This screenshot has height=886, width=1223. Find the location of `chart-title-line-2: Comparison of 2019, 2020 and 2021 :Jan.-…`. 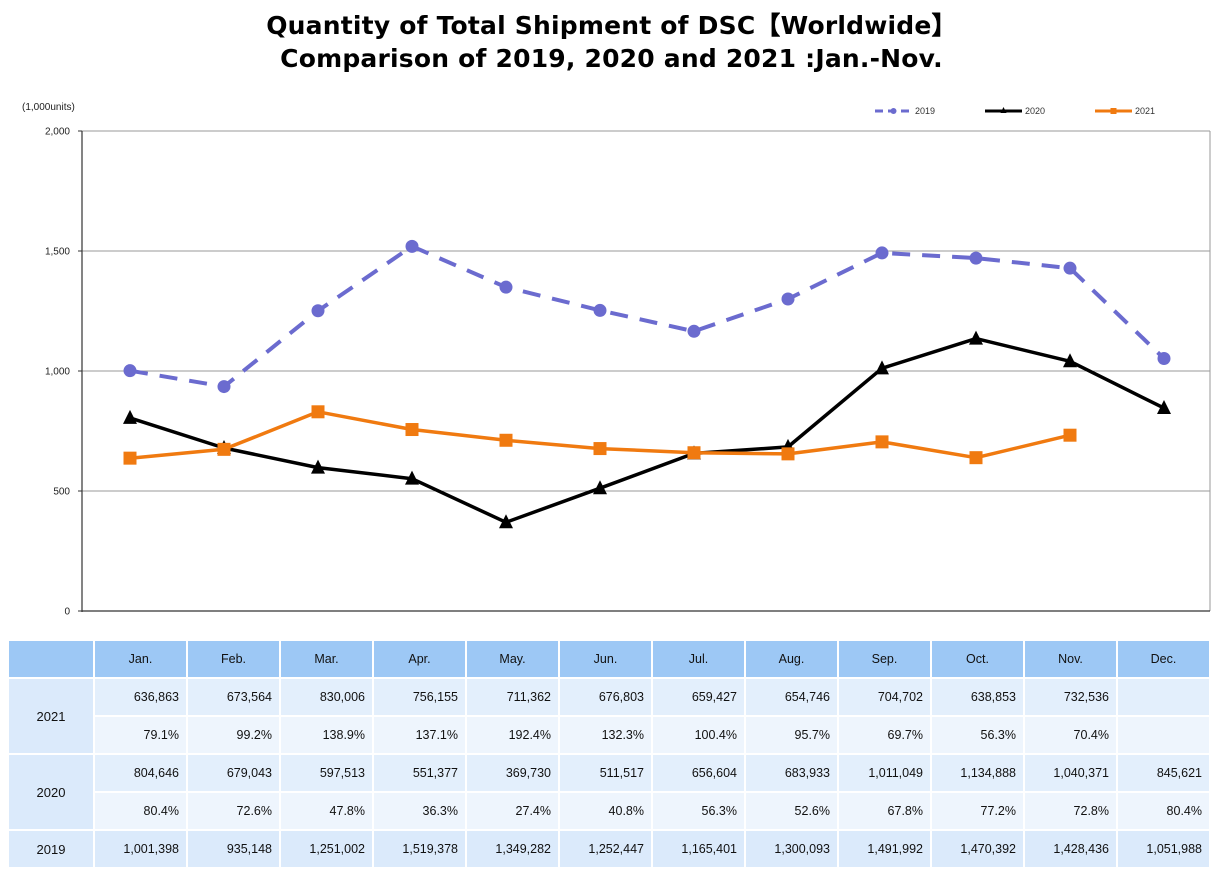

chart-title-line-2: Comparison of 2019, 2020 and 2021 :Jan.-… is located at coordinates (611, 58).